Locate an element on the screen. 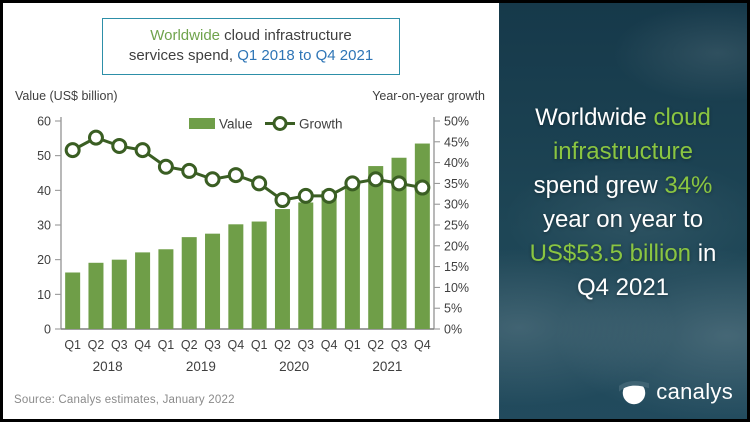  bar-Q2-2019 is located at coordinates (189, 283).